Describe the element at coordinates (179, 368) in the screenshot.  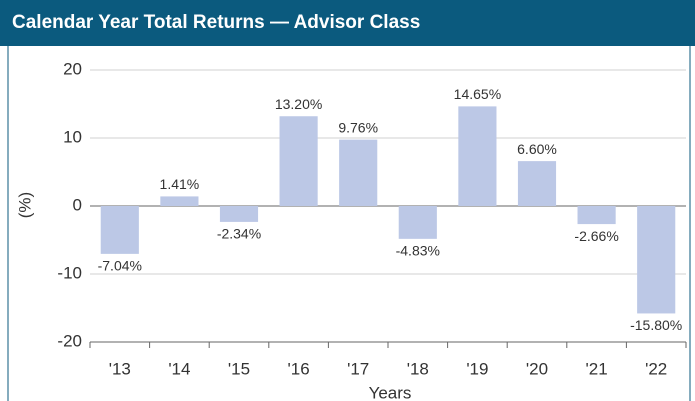
I see `x-tick-label: '14` at that location.